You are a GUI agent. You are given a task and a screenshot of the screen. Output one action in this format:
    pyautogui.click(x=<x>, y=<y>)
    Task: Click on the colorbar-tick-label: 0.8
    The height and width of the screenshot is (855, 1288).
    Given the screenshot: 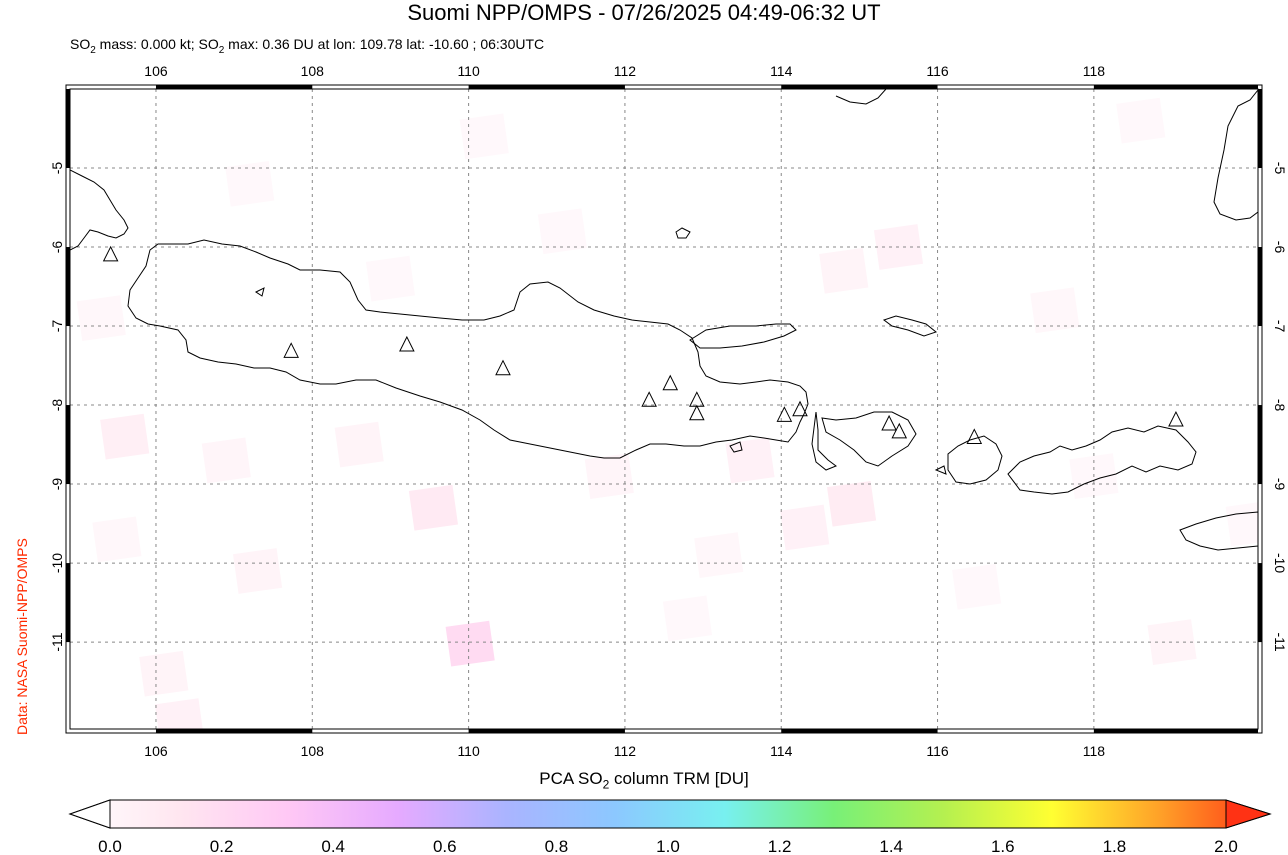 What is the action you would take?
    pyautogui.click(x=557, y=846)
    